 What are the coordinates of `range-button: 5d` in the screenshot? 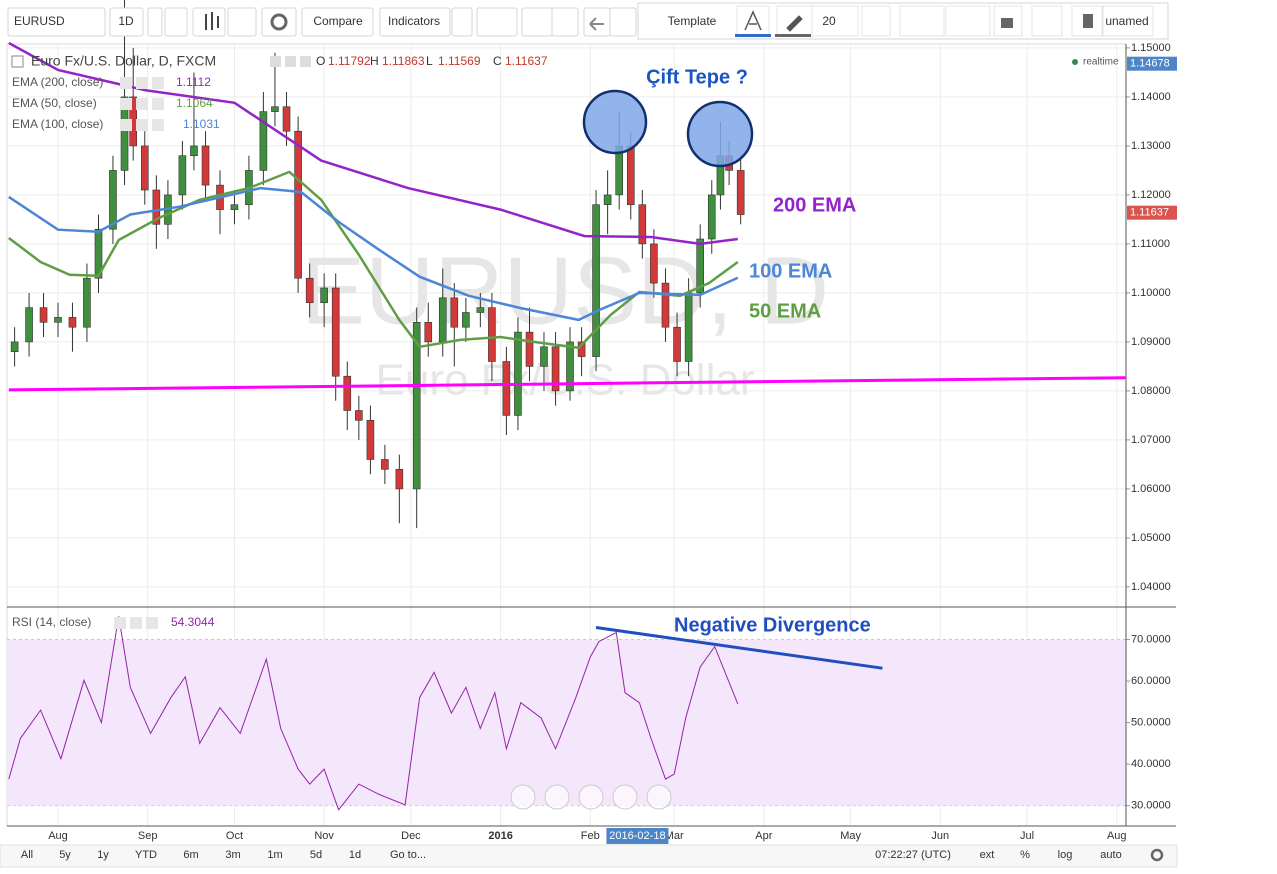 It's located at (316, 855).